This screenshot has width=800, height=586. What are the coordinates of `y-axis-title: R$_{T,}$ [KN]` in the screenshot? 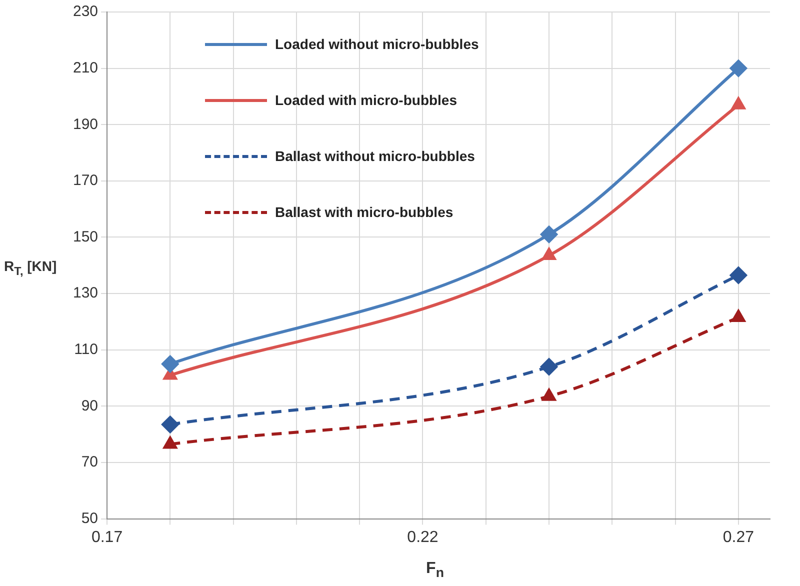 It's located at (30, 268).